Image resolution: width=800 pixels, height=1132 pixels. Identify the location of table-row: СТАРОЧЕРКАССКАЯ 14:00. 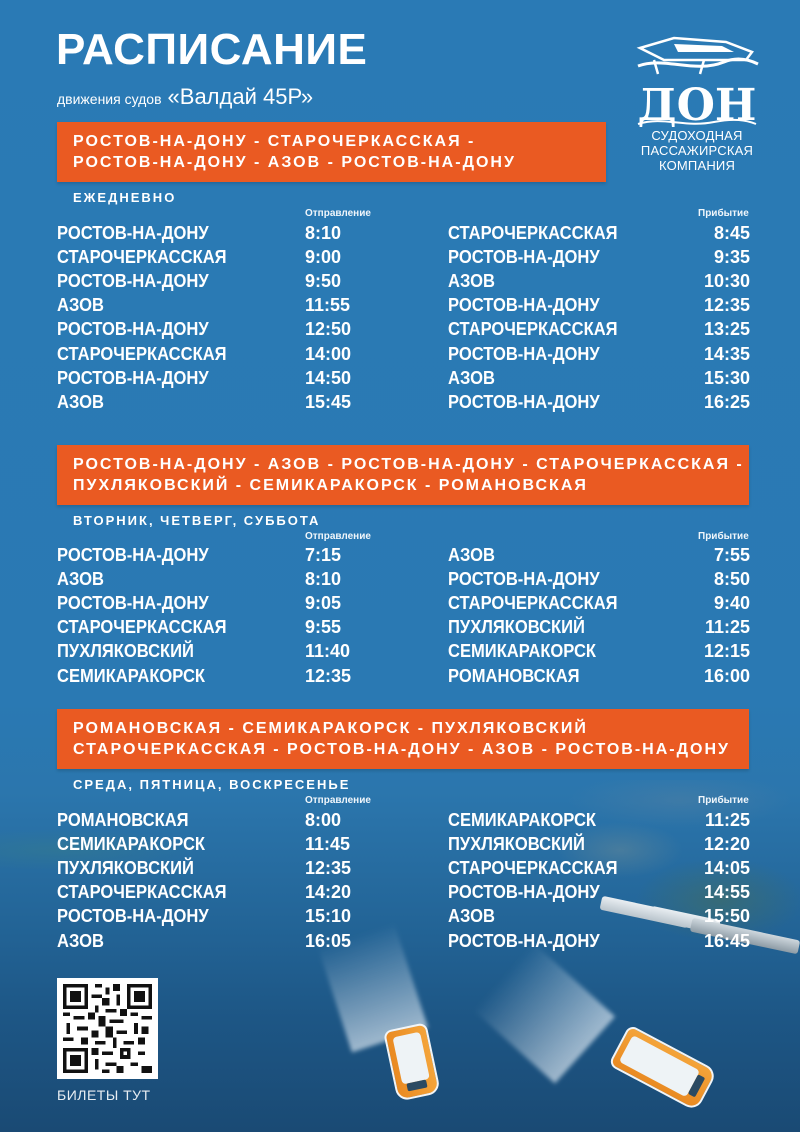
(216, 354).